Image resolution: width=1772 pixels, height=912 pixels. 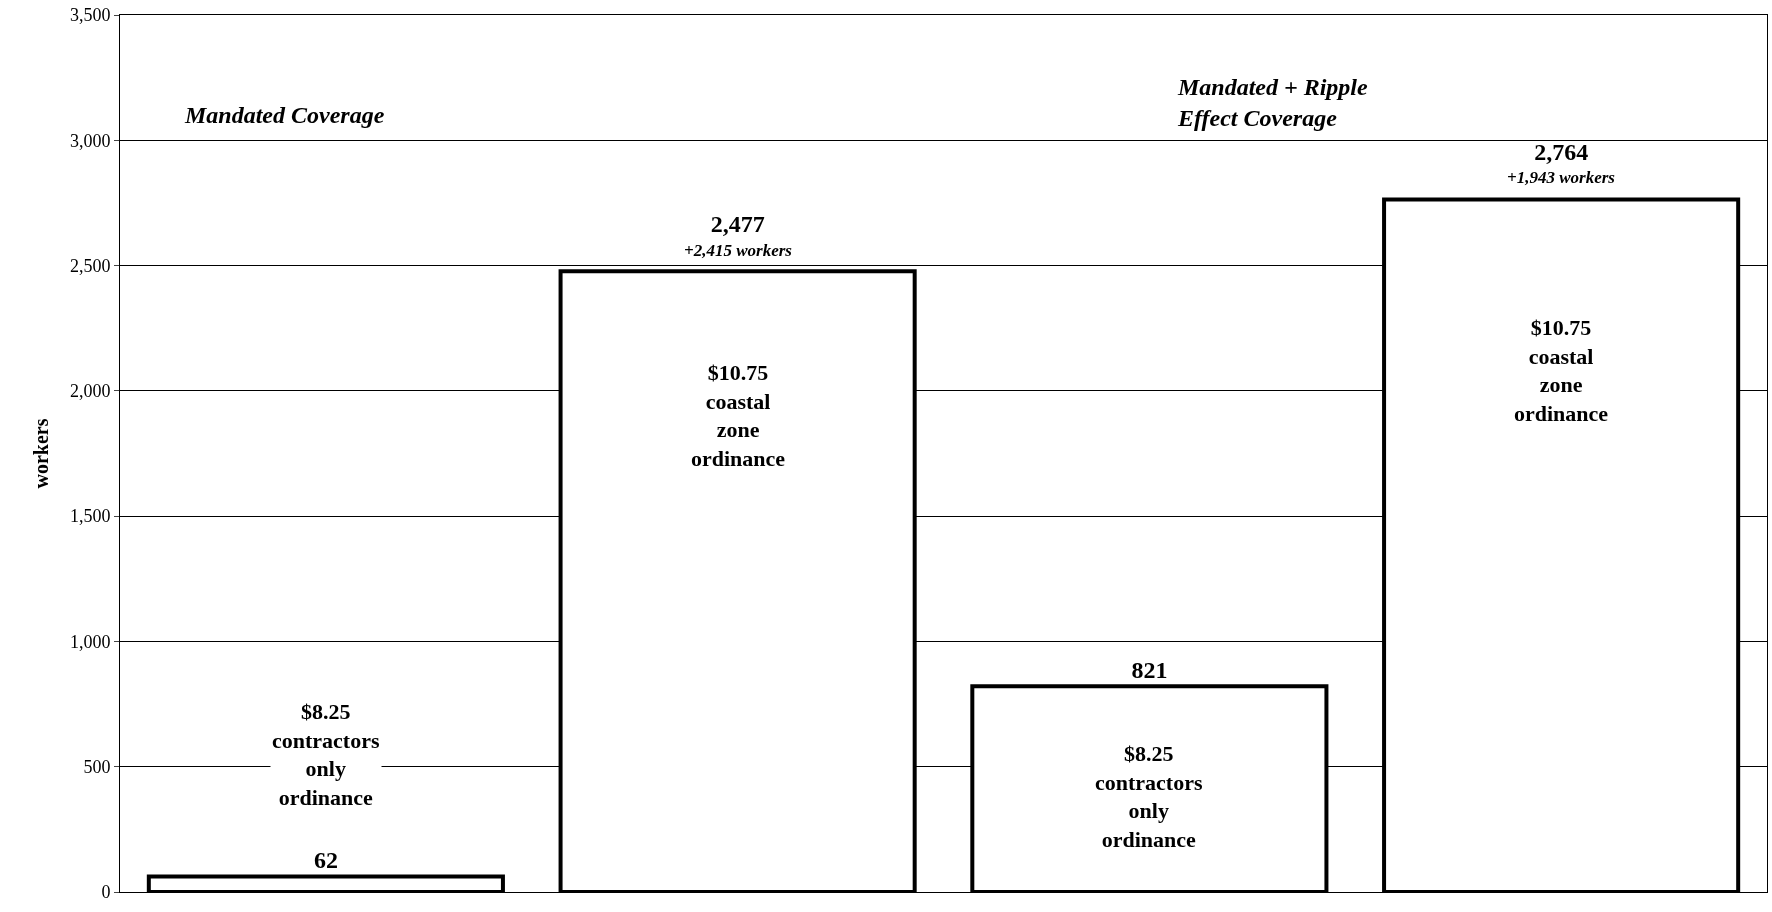 What do you see at coordinates (106, 892) in the screenshot?
I see `y-tick-label: 0` at bounding box center [106, 892].